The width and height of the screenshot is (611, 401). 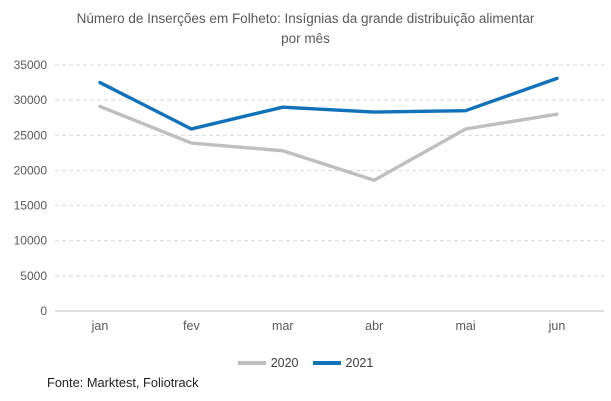 What do you see at coordinates (31, 100) in the screenshot?
I see `y-tick-label: 30000` at bounding box center [31, 100].